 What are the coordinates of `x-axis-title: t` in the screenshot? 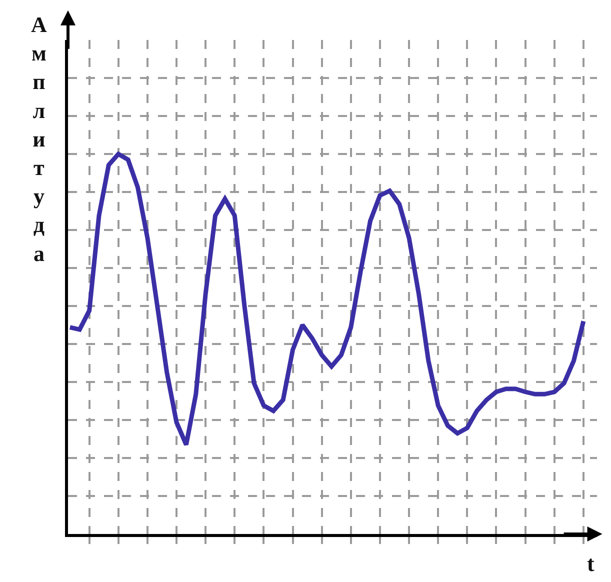 It's located at (591, 563).